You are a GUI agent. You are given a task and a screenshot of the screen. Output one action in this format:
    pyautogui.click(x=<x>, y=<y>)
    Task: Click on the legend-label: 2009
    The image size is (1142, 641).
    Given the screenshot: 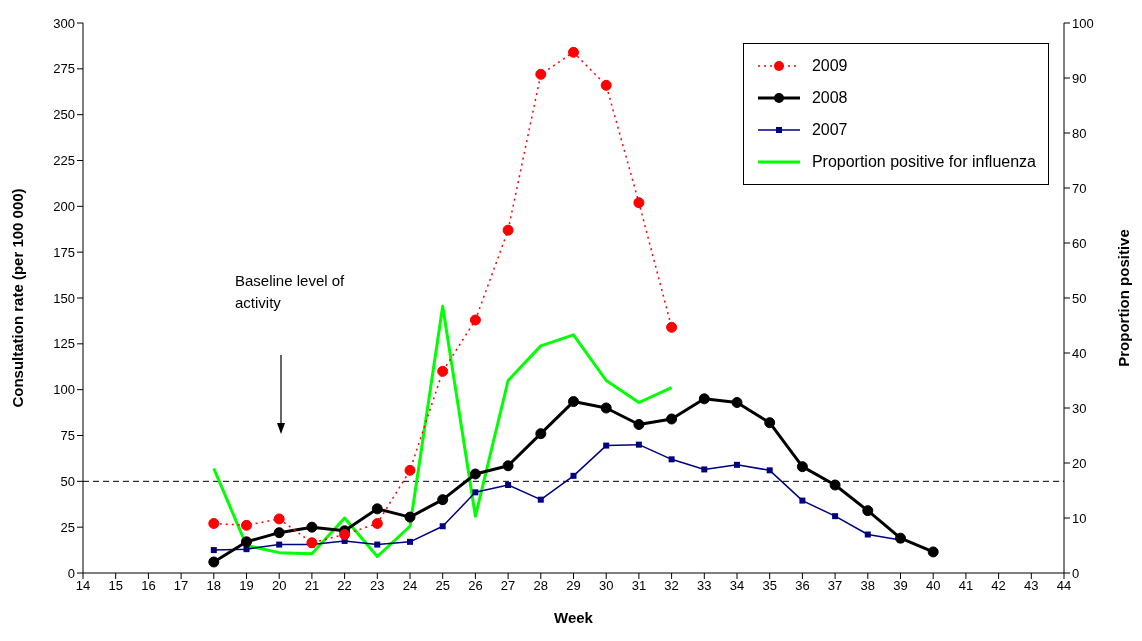 What is the action you would take?
    pyautogui.click(x=829, y=66)
    